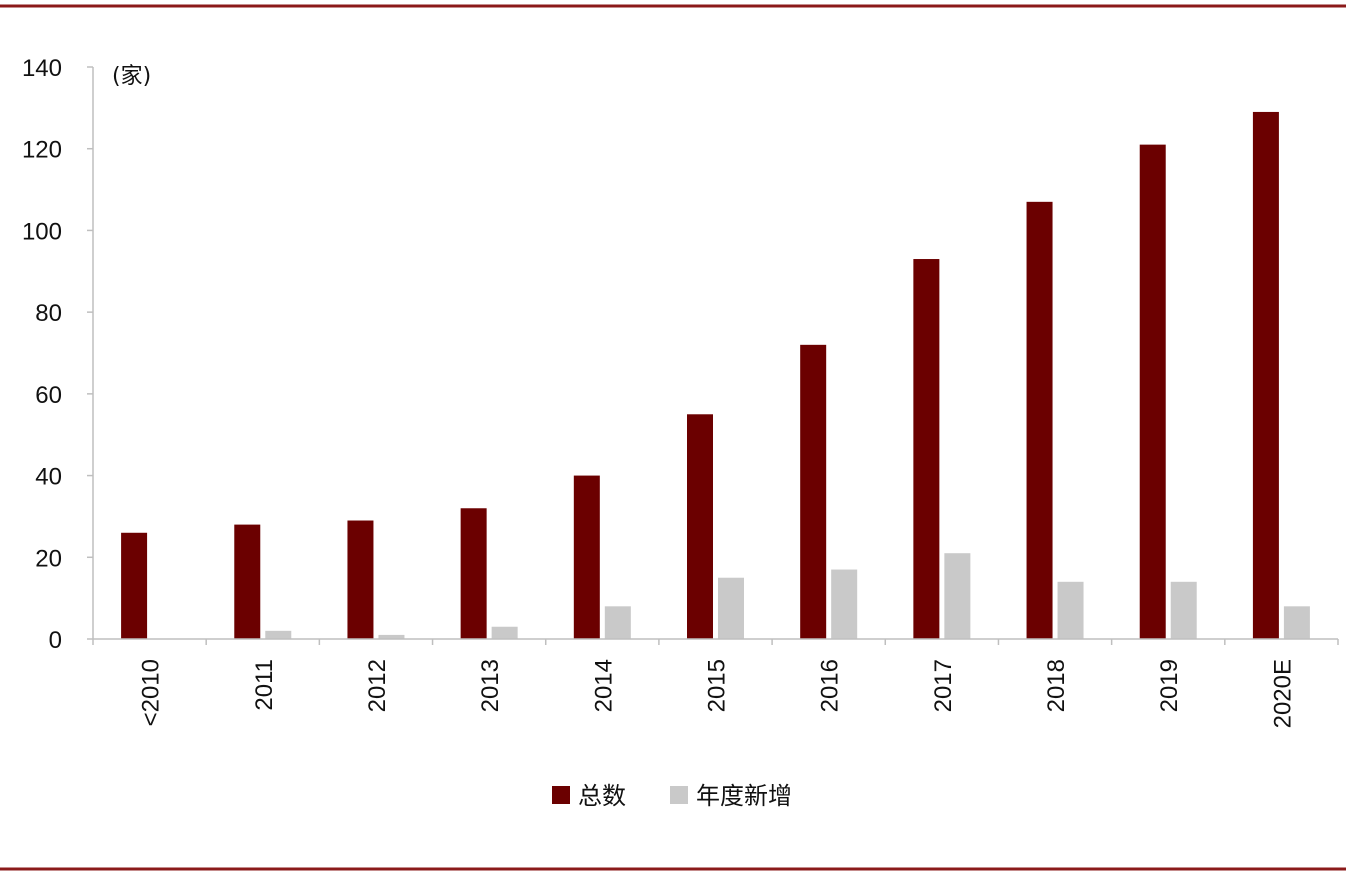 The image size is (1346, 872). What do you see at coordinates (42, 354) in the screenshot?
I see `y-tick-labels: 0 20 40 60 80 100 120 140` at bounding box center [42, 354].